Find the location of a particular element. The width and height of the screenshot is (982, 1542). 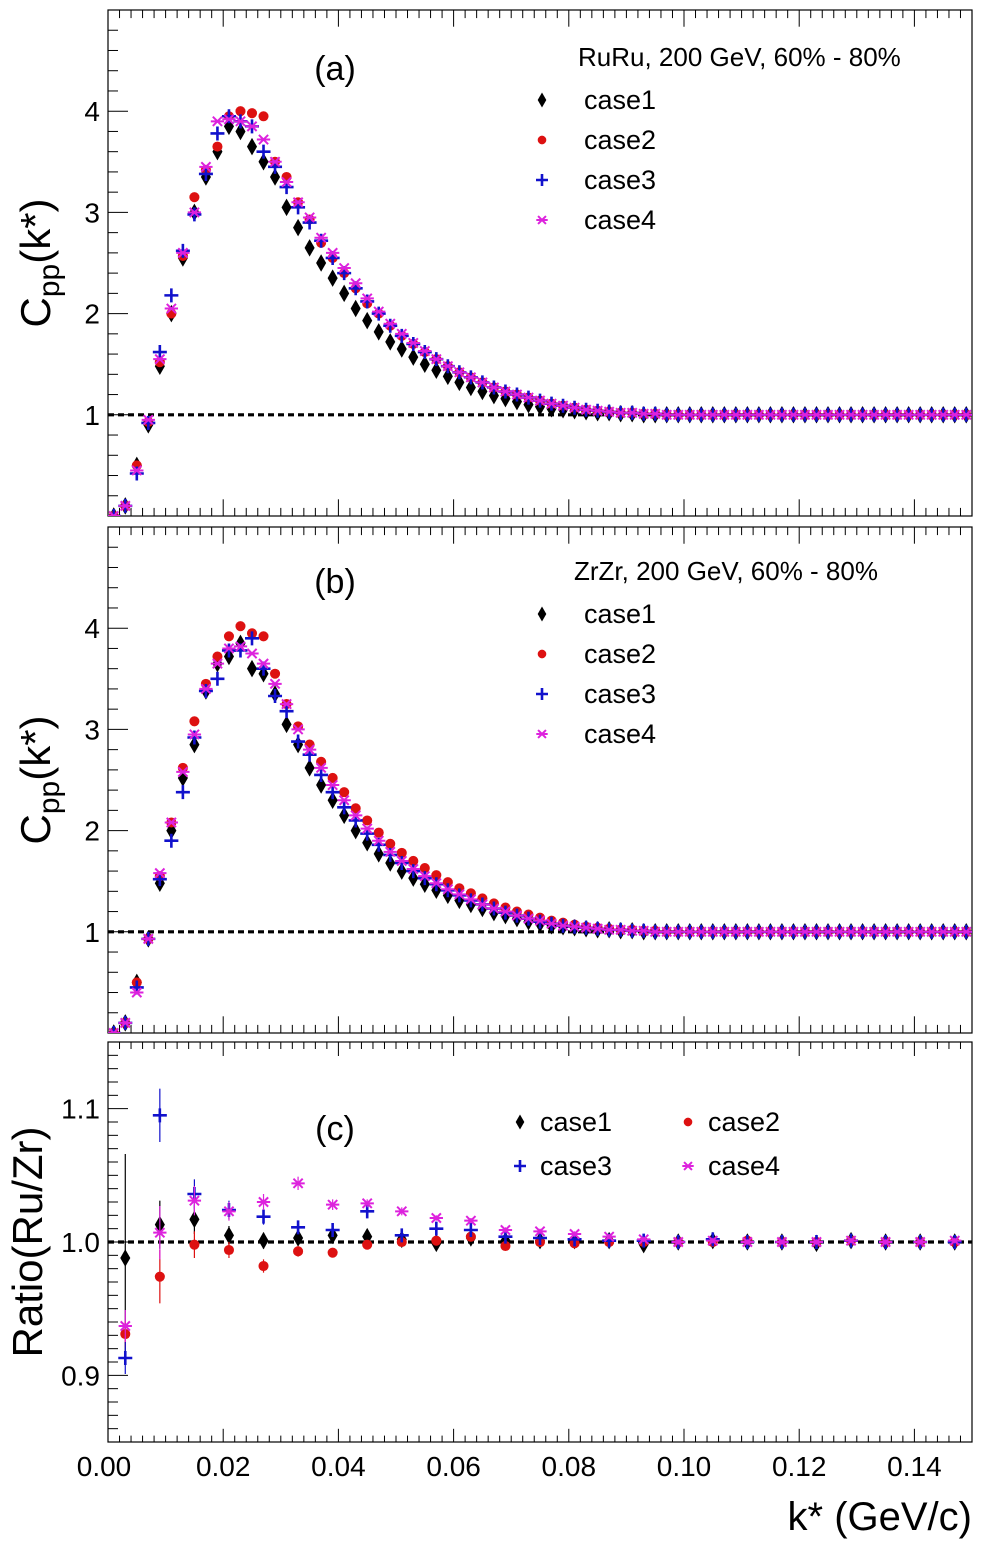

panel-a-ylabel: Cpp(k*) is located at coordinates (39, 262).